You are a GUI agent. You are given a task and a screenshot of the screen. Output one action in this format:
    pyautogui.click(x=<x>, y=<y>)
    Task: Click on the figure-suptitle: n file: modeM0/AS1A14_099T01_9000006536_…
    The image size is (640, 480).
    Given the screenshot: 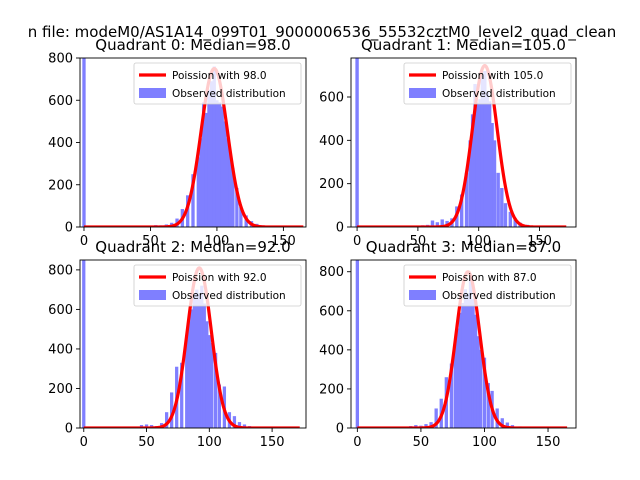 What is the action you would take?
    pyautogui.click(x=322, y=32)
    